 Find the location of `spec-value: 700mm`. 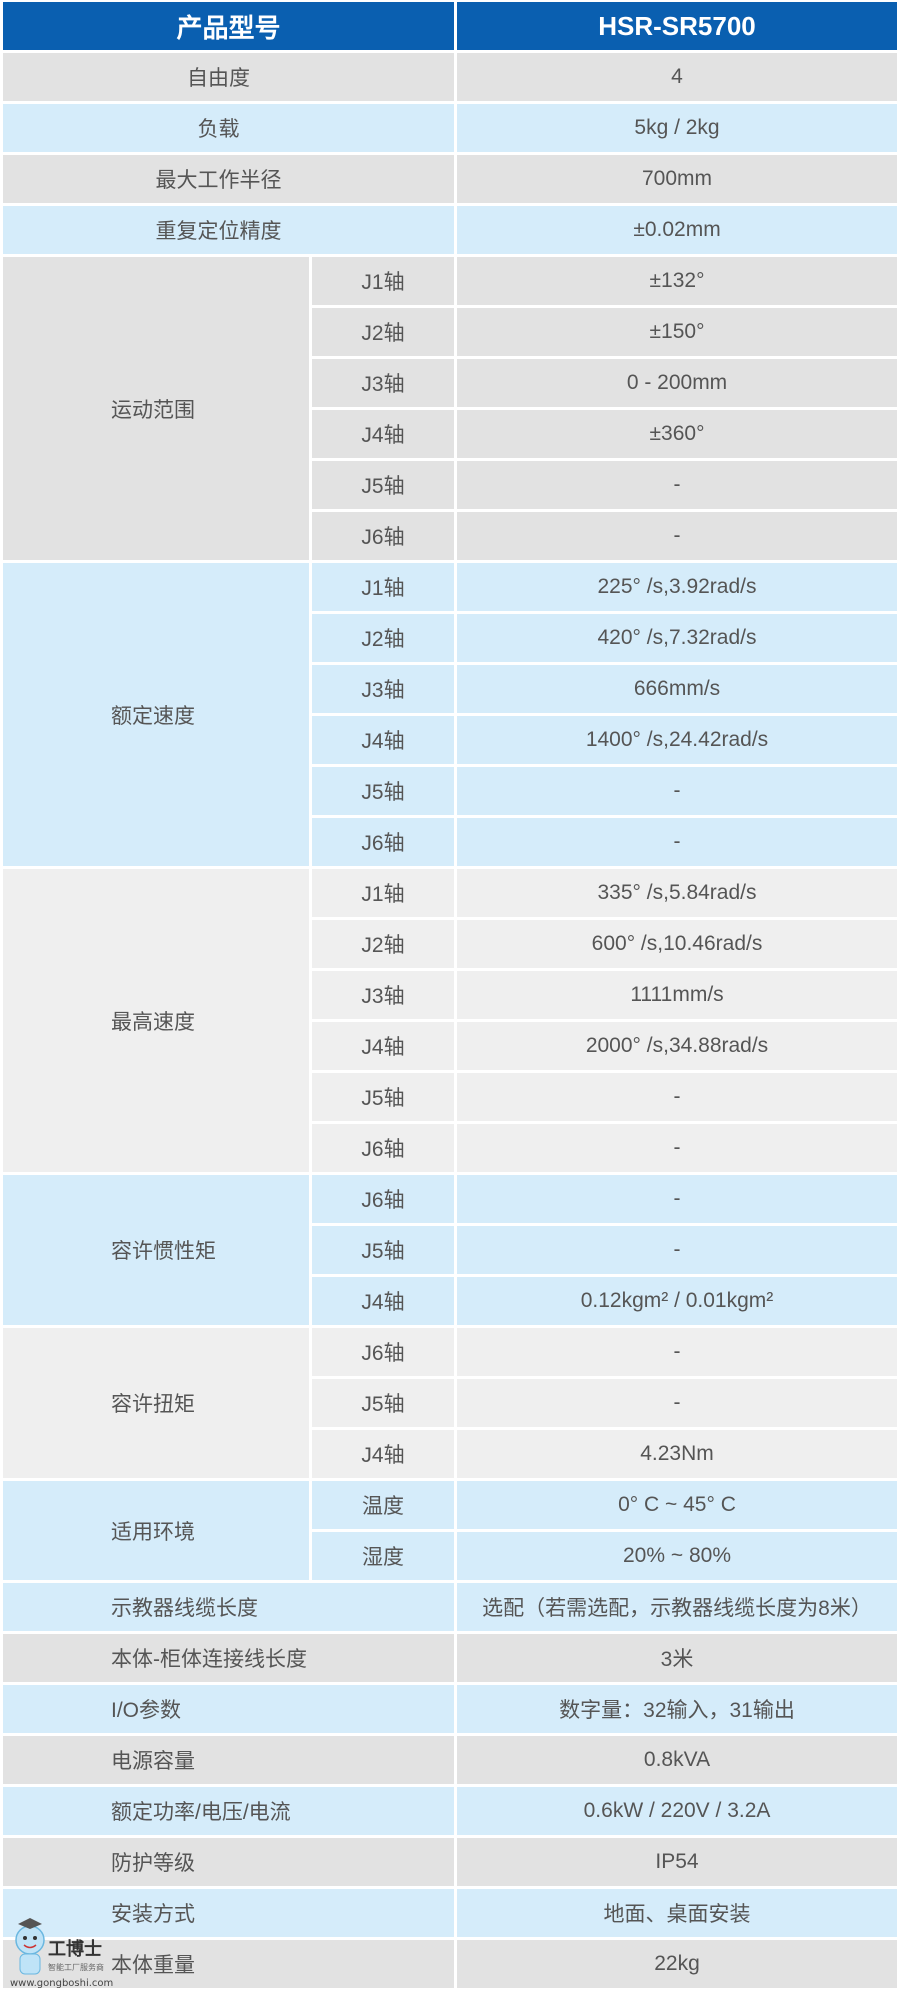

spec-value: 700mm is located at coordinates (677, 179).